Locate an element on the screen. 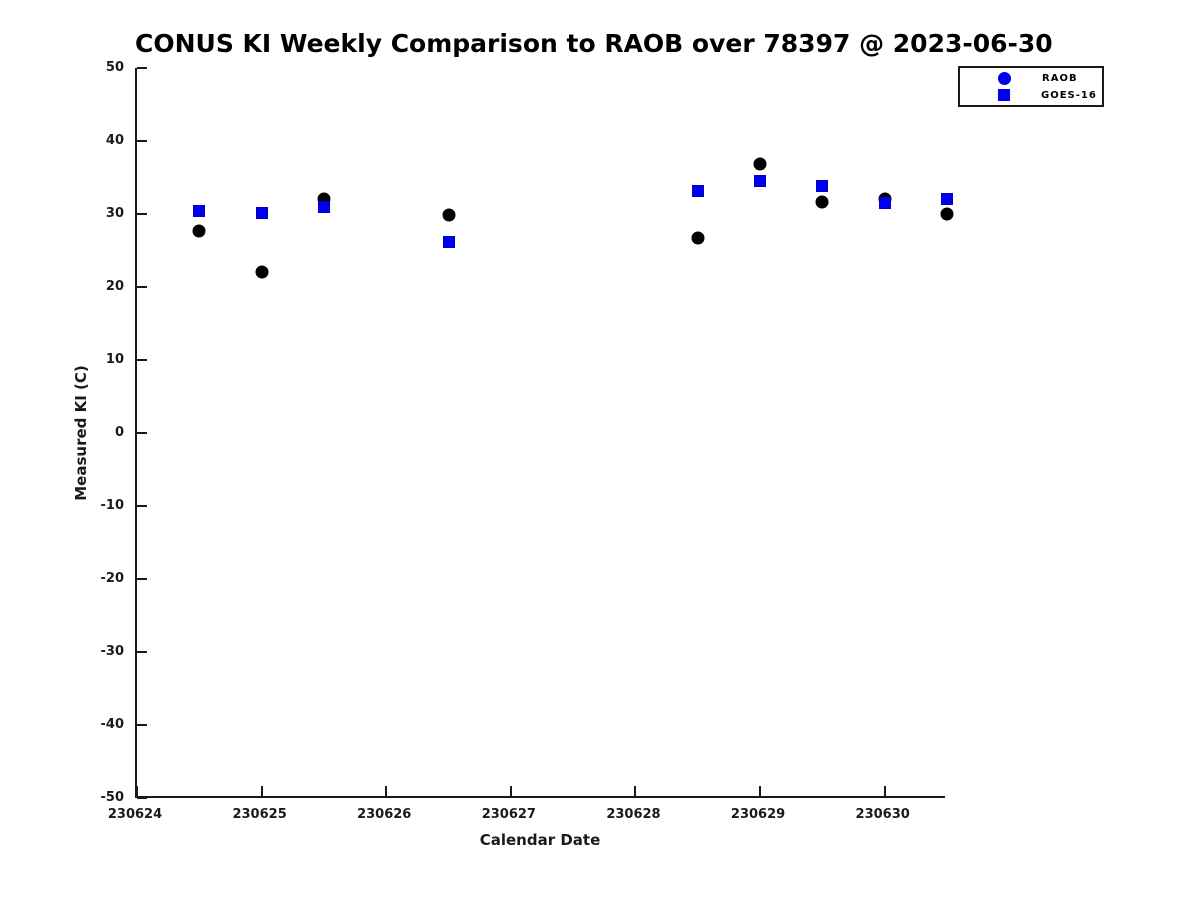  y-tick-label: 30 is located at coordinates (114, 213).